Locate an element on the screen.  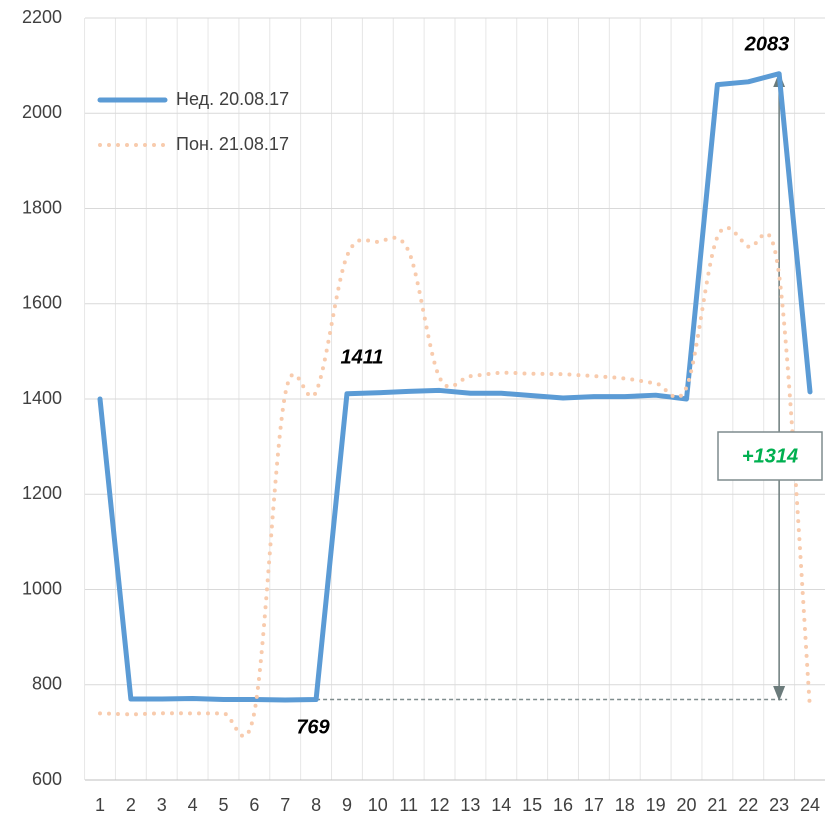
x-tick-label: 1 is located at coordinates (100, 805).